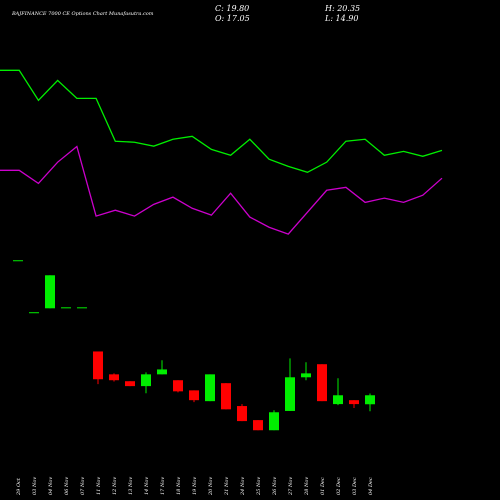 Image resolution: width=500 pixels, height=500 pixels. What do you see at coordinates (131, 486) in the screenshot?
I see `x-tick-label: 13 Nov` at bounding box center [131, 486].